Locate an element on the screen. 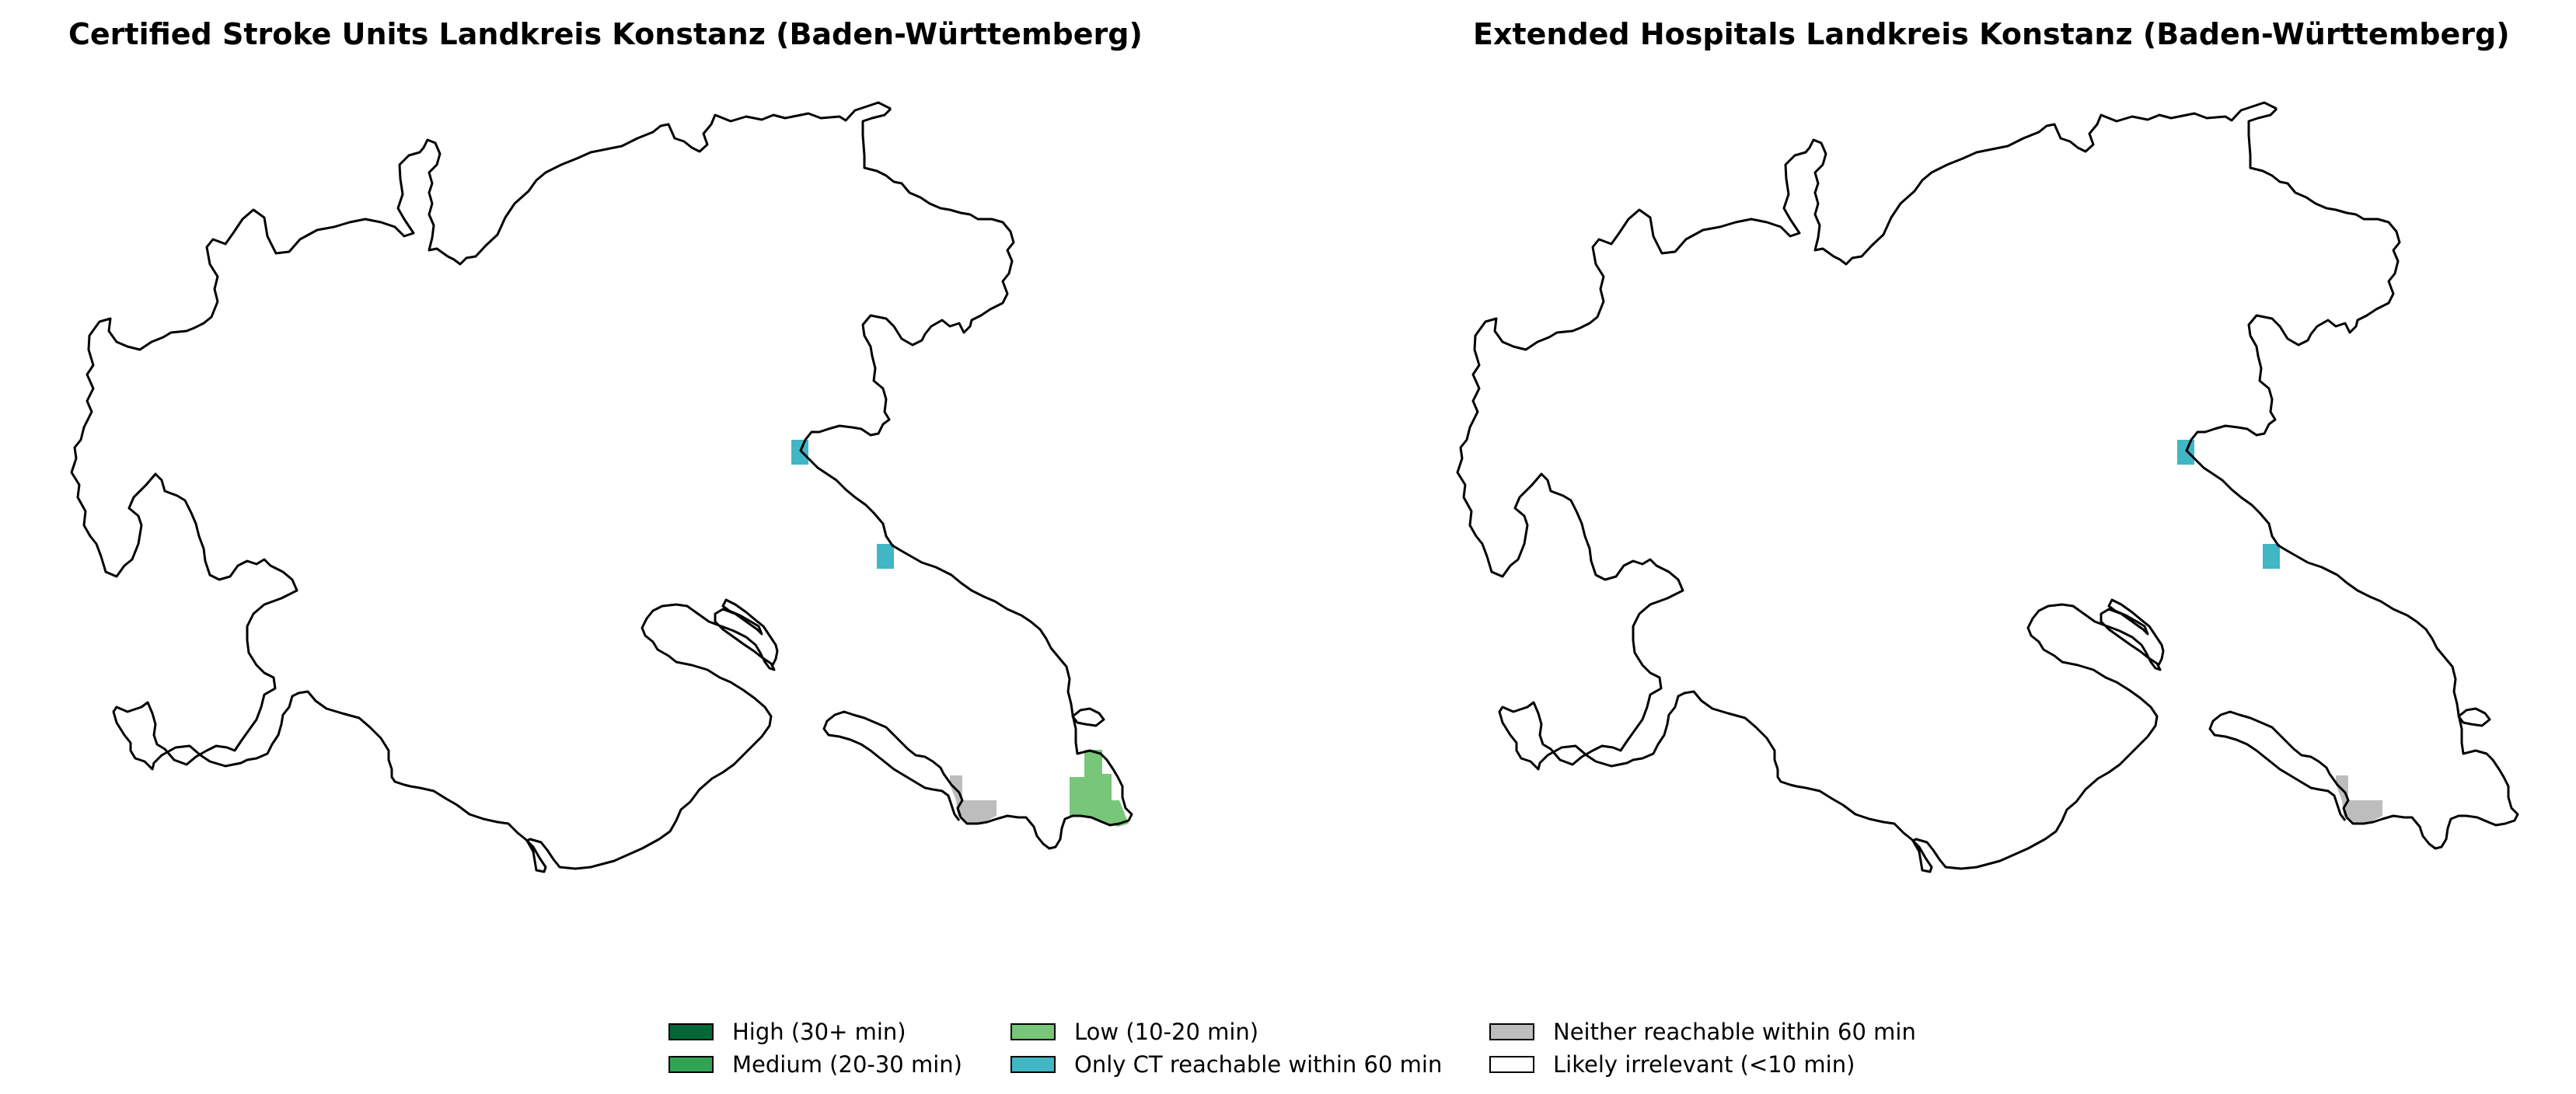 Image resolution: width=2576 pixels, height=1094 pixels. legend-item-only-ct: Only CT reachable within 60 min is located at coordinates (1226, 1064).